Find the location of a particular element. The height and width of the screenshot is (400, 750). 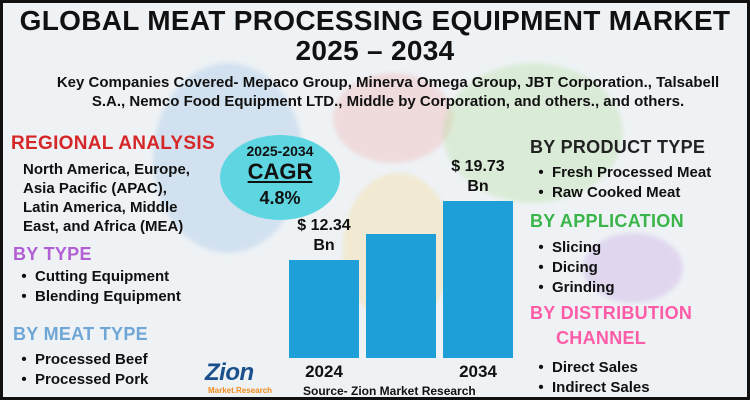

by-type-list: Cutting Equipment Blending Equipment is located at coordinates (97, 287).